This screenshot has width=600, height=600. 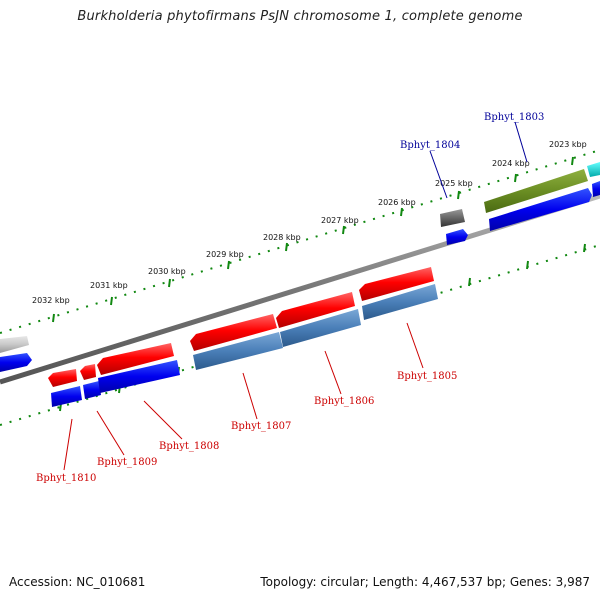 What do you see at coordinates (282, 237) in the screenshot?
I see `kbp-label: 2028 kbp` at bounding box center [282, 237].